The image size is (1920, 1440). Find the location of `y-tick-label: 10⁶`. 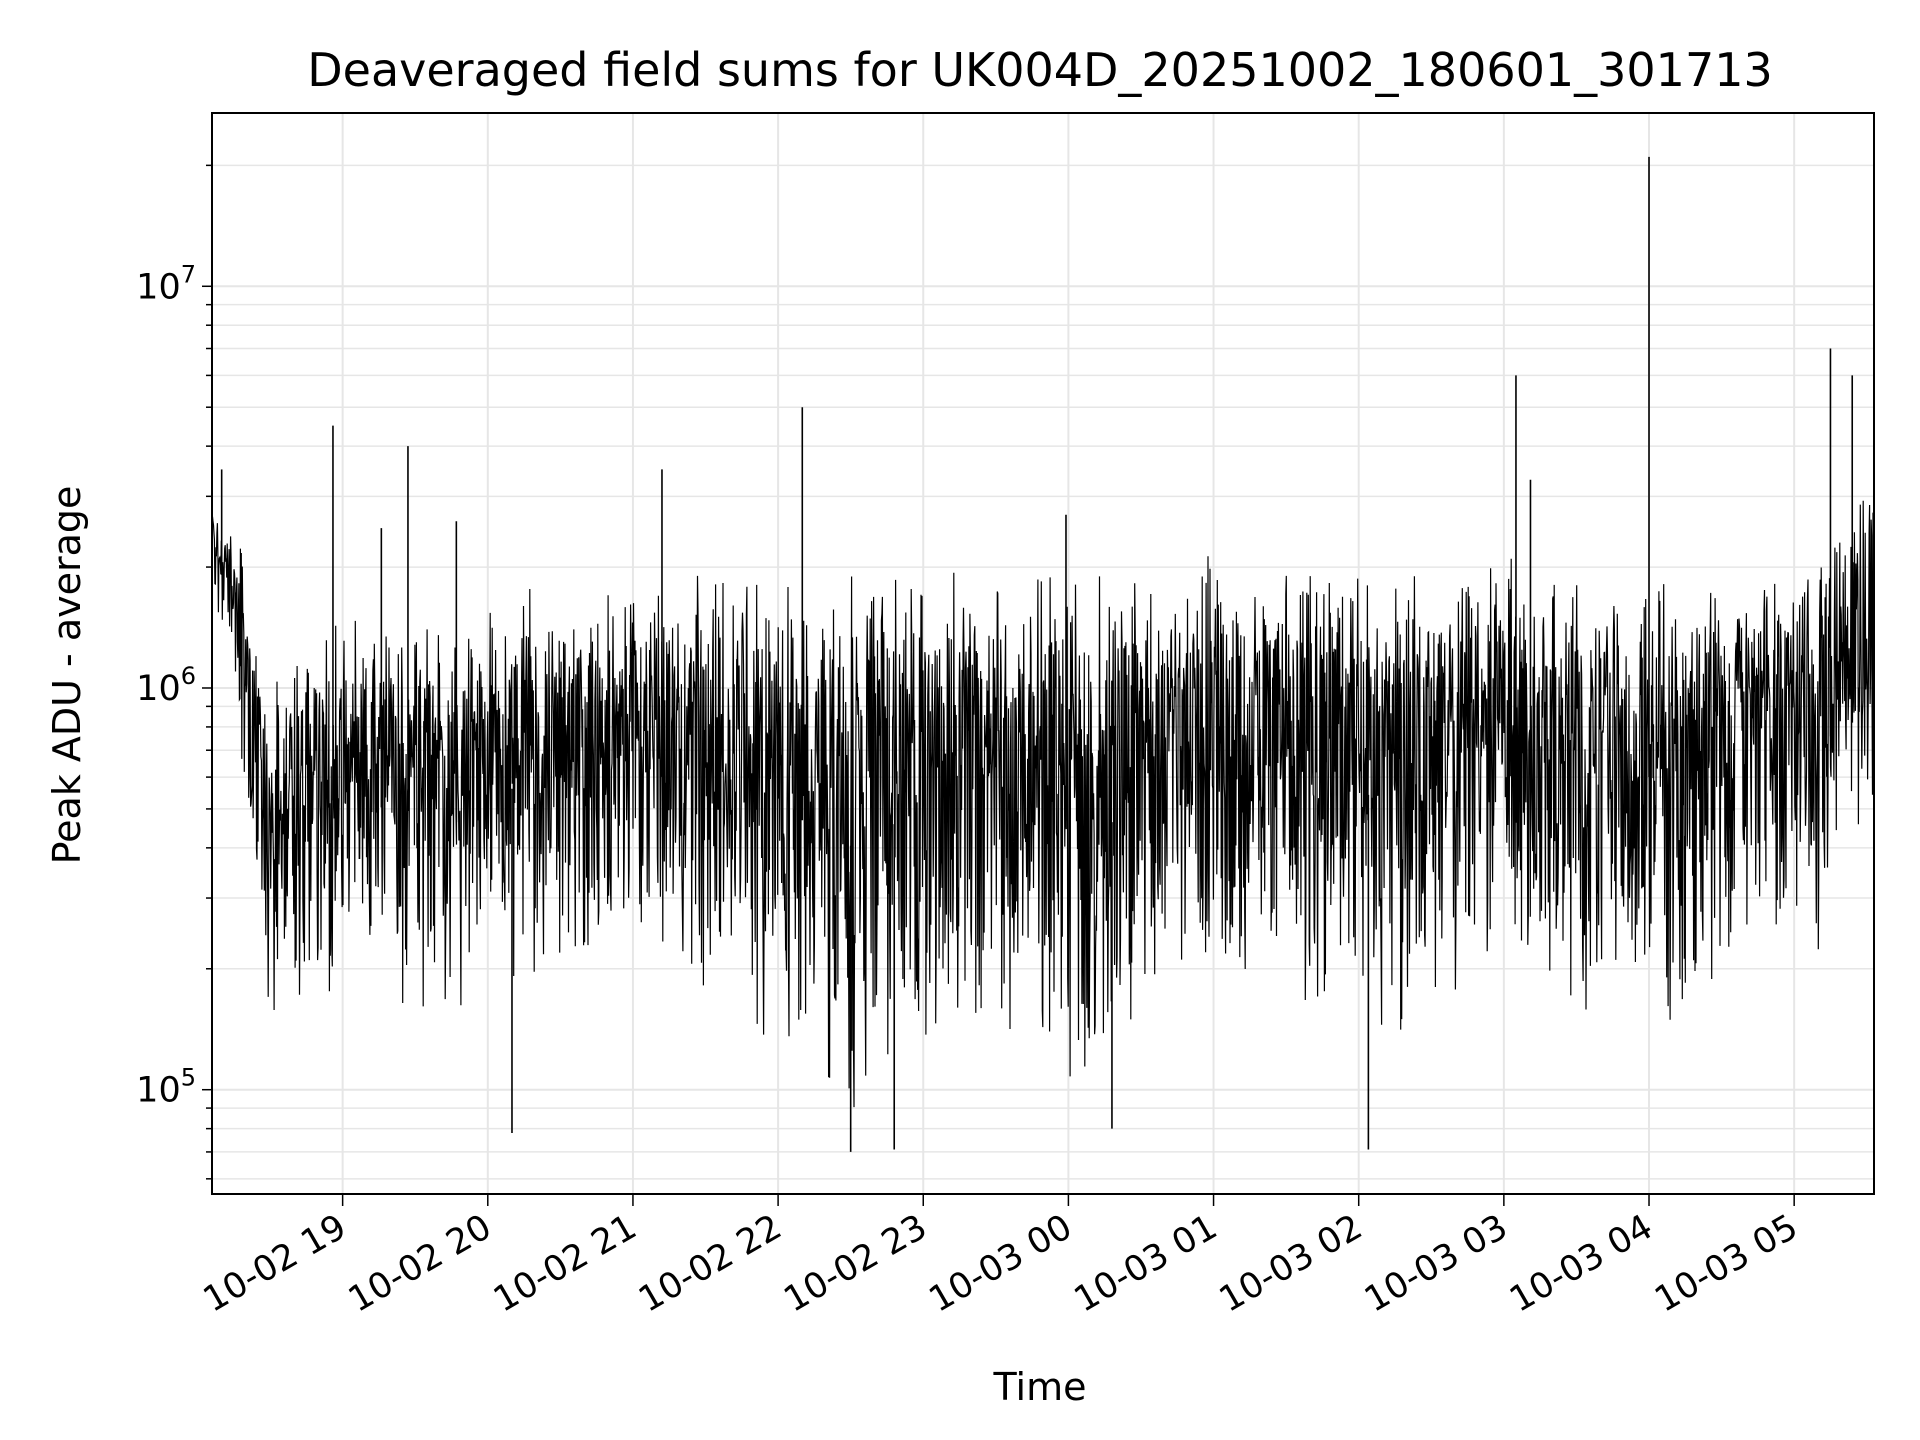

y-tick-label: 10⁶ is located at coordinates (166, 685).